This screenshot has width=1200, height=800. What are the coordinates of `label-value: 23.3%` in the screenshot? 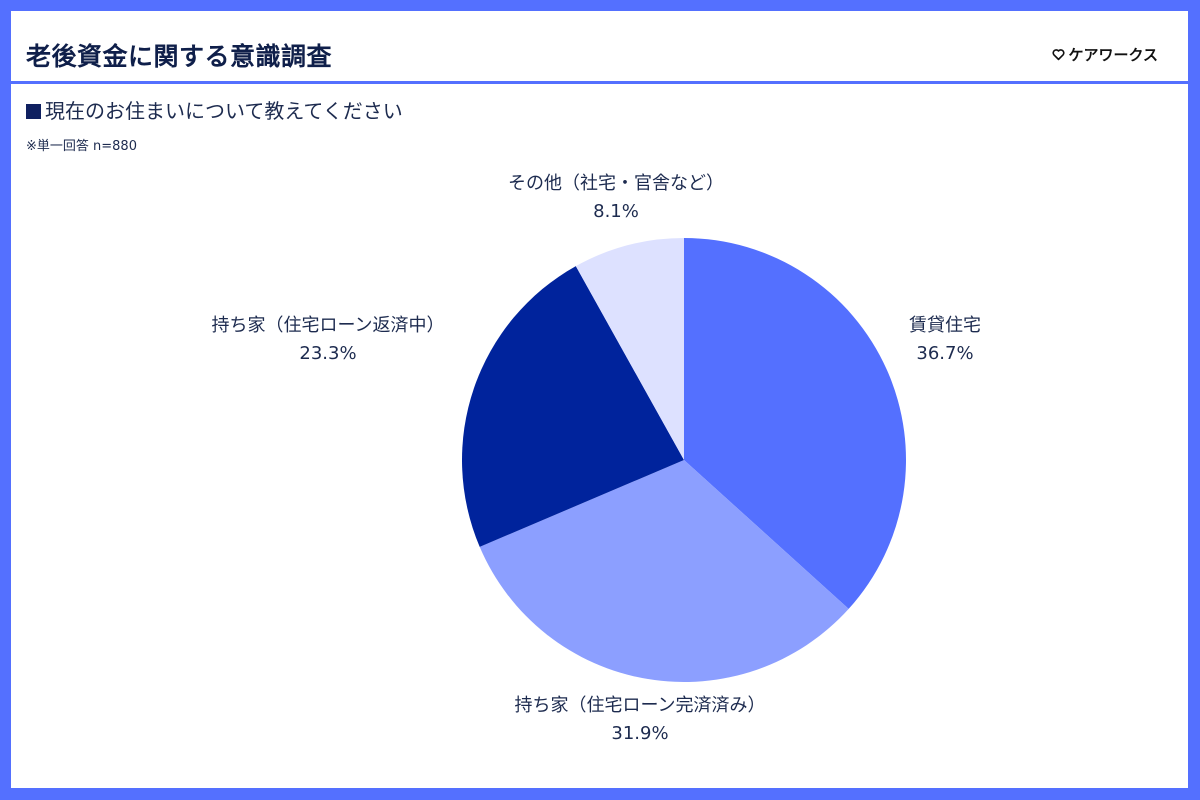 It's located at (328, 353).